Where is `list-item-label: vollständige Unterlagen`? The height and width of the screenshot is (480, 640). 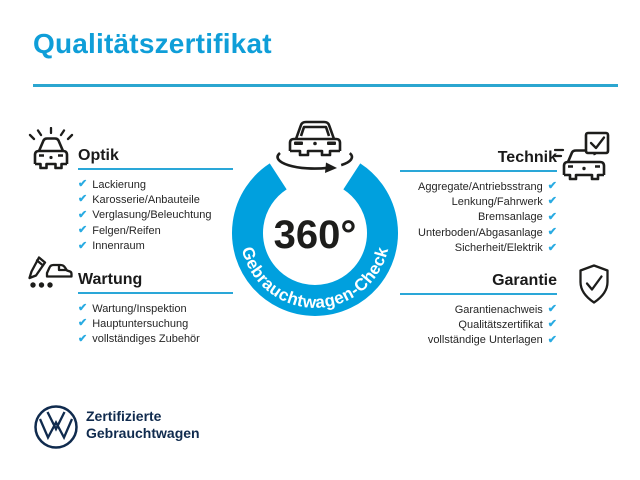
list-item-label: vollständige Unterlagen is located at coordinates (485, 340).